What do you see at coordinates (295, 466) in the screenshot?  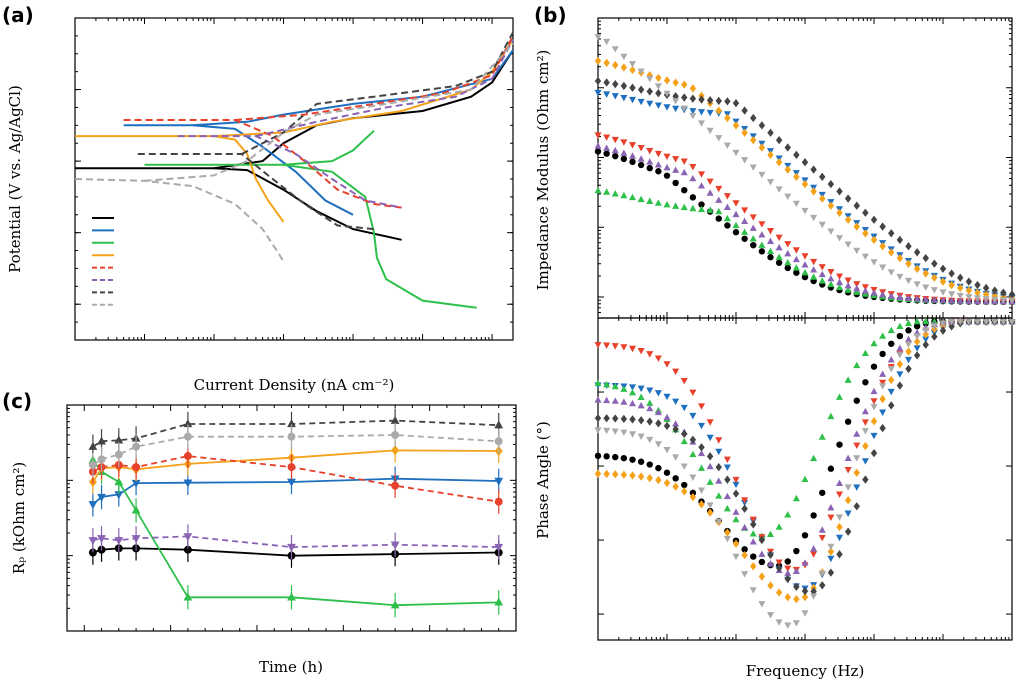 I see `series-2-mercaptobenzimidazole` at bounding box center [295, 466].